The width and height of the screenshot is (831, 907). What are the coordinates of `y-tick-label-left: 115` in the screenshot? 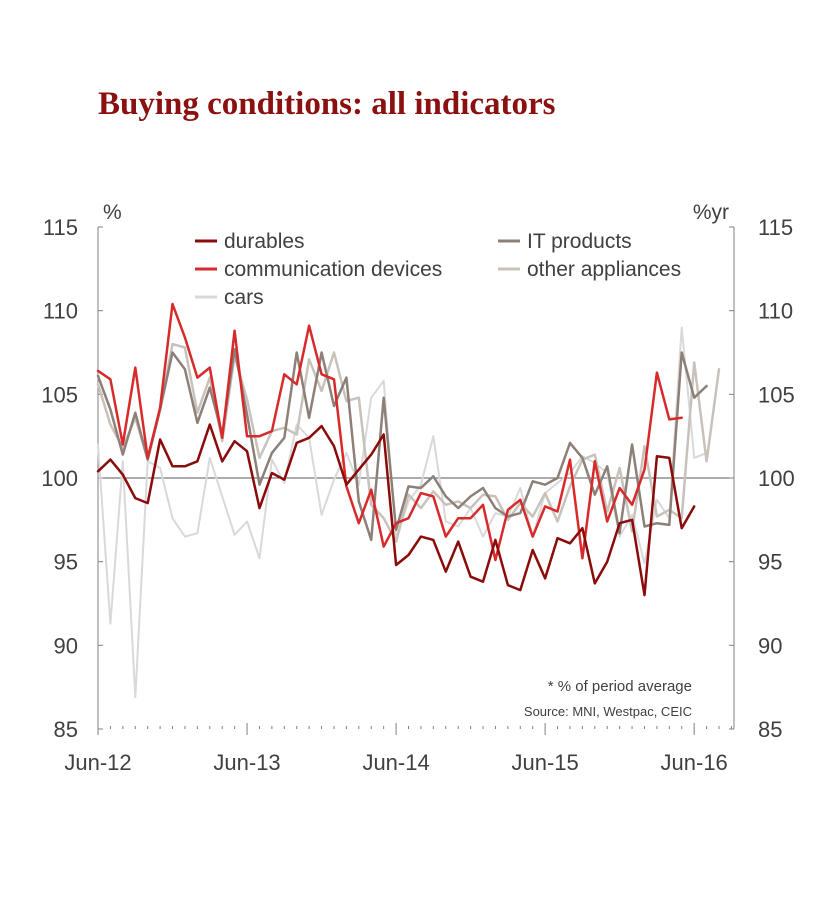 It's located at (60, 227).